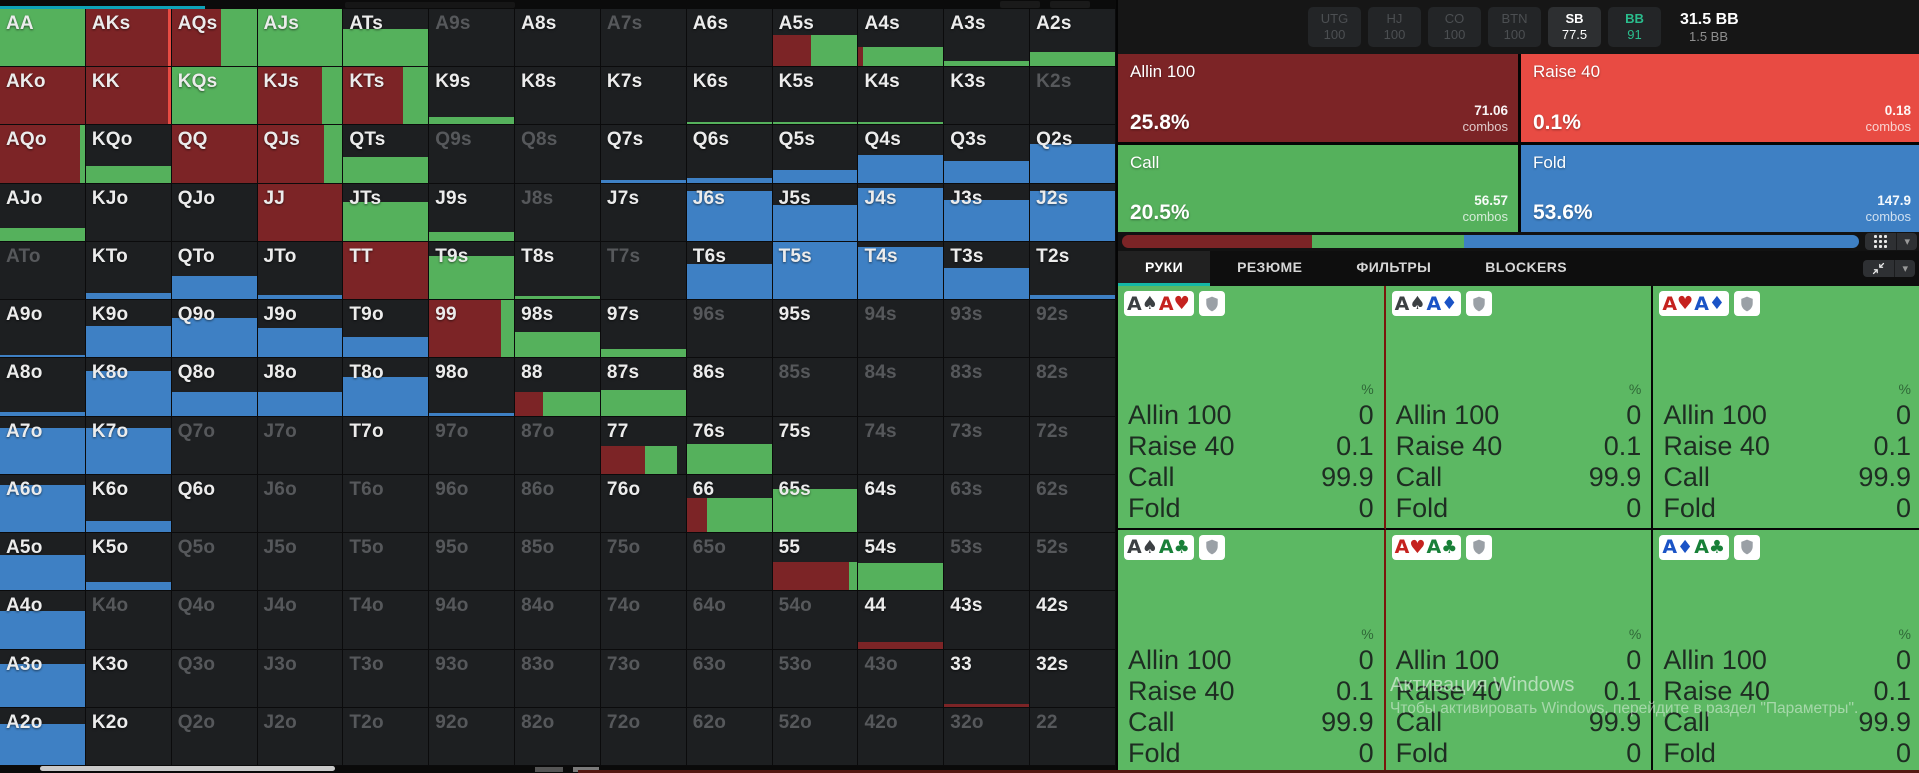  I want to click on hand-cell-T6s: T6s, so click(729, 271).